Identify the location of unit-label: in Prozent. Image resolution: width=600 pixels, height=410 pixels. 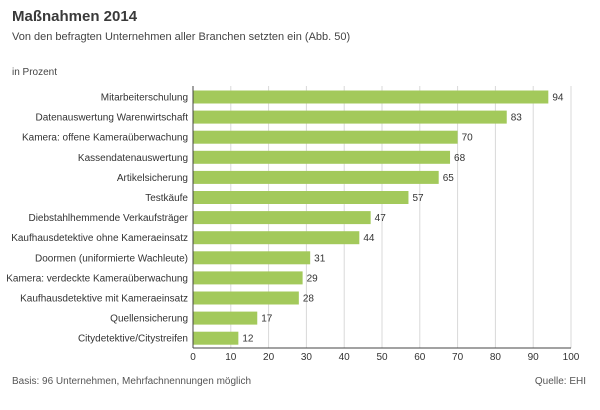
(35, 72).